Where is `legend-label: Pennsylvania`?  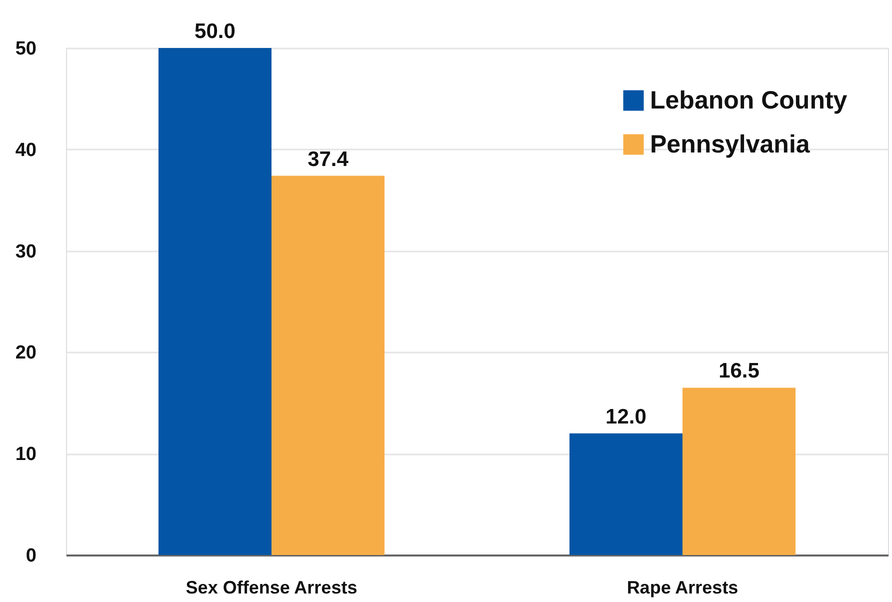
legend-label: Pennsylvania is located at coordinates (730, 144).